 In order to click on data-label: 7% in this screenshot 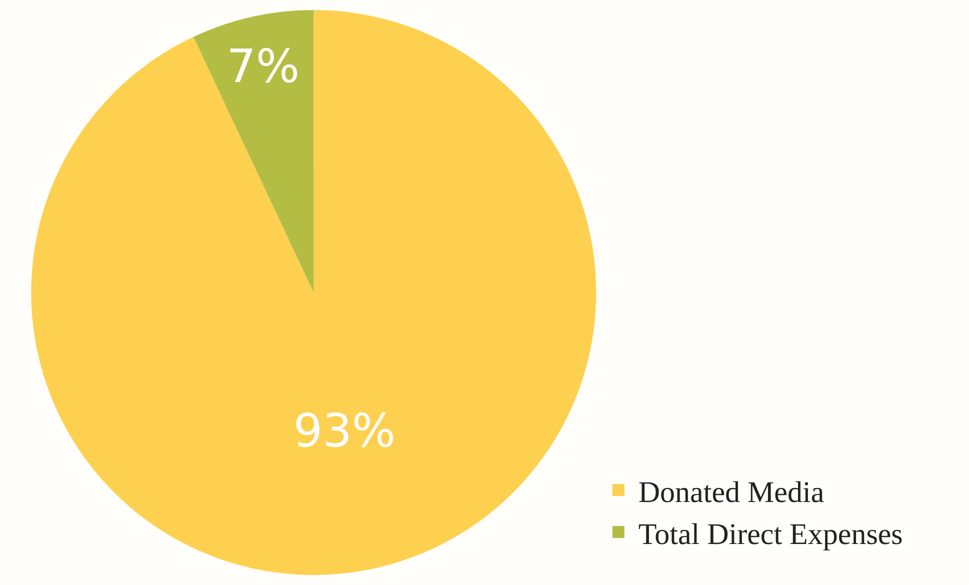, I will do `click(263, 66)`.